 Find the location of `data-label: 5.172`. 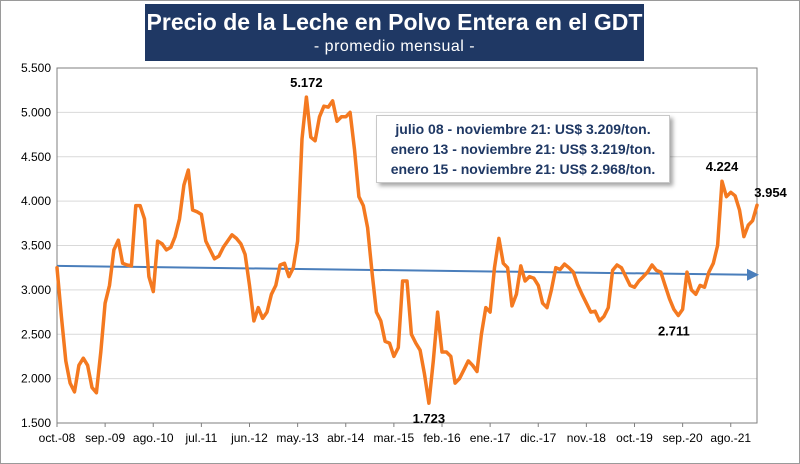

data-label: 5.172 is located at coordinates (306, 82).